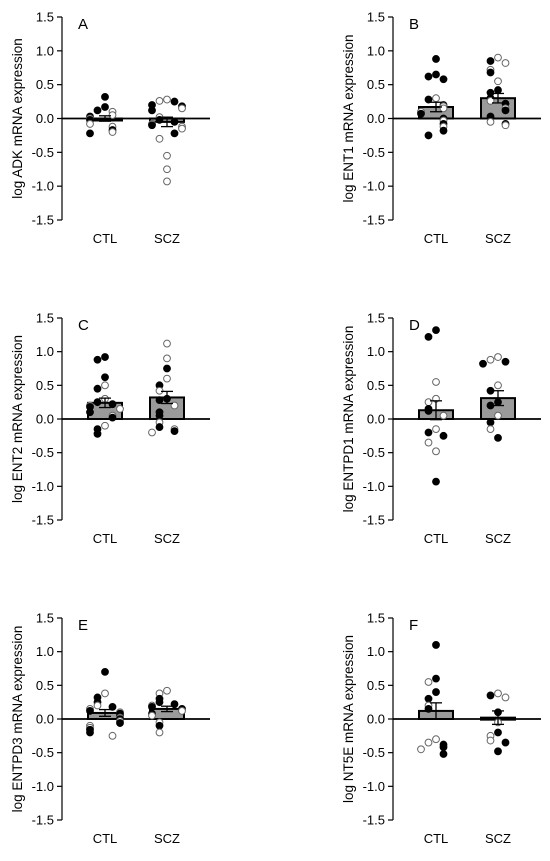 The image size is (550, 861). I want to click on panel-letter: E, so click(83, 625).